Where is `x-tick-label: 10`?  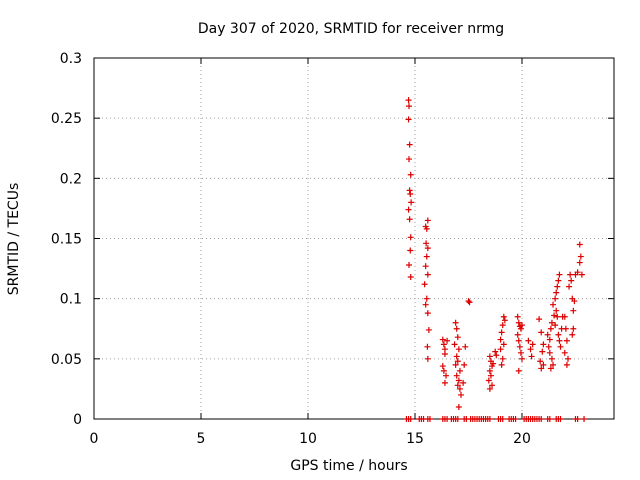
x-tick-label: 10 is located at coordinates (308, 439).